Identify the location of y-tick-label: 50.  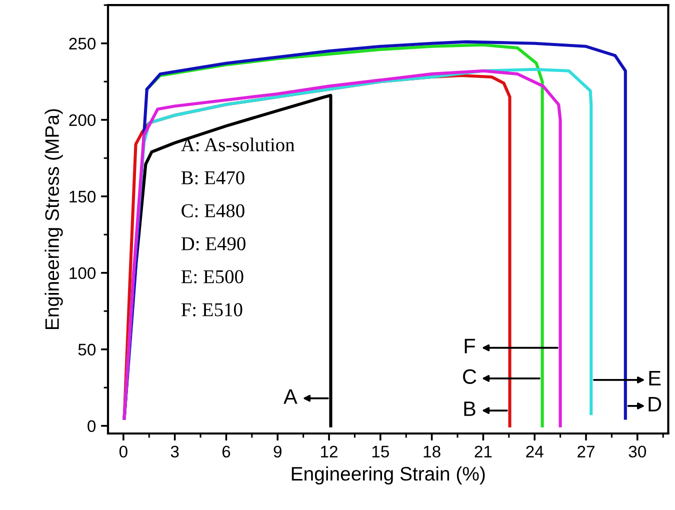
(87, 350).